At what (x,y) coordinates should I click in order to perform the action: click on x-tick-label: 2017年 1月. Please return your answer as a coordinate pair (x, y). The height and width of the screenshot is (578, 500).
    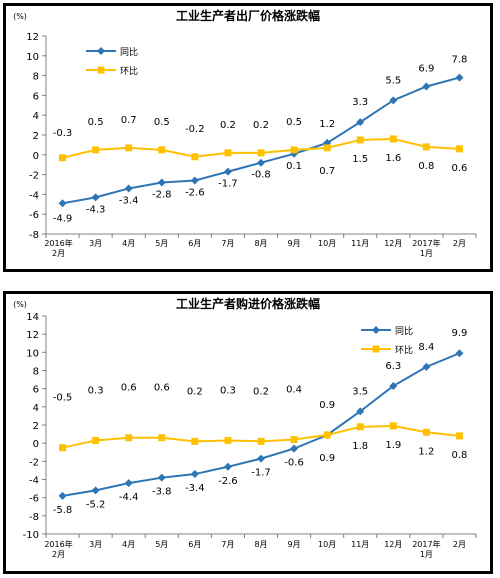
    Looking at the image, I should click on (426, 248).